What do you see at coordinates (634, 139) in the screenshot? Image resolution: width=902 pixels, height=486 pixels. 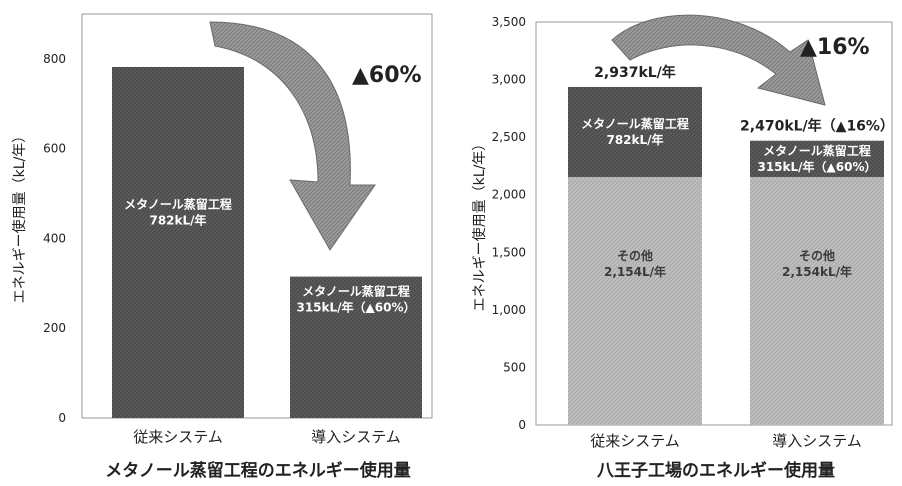 I see `chart-2-segment-label-methanol: 782kL/年` at bounding box center [634, 139].